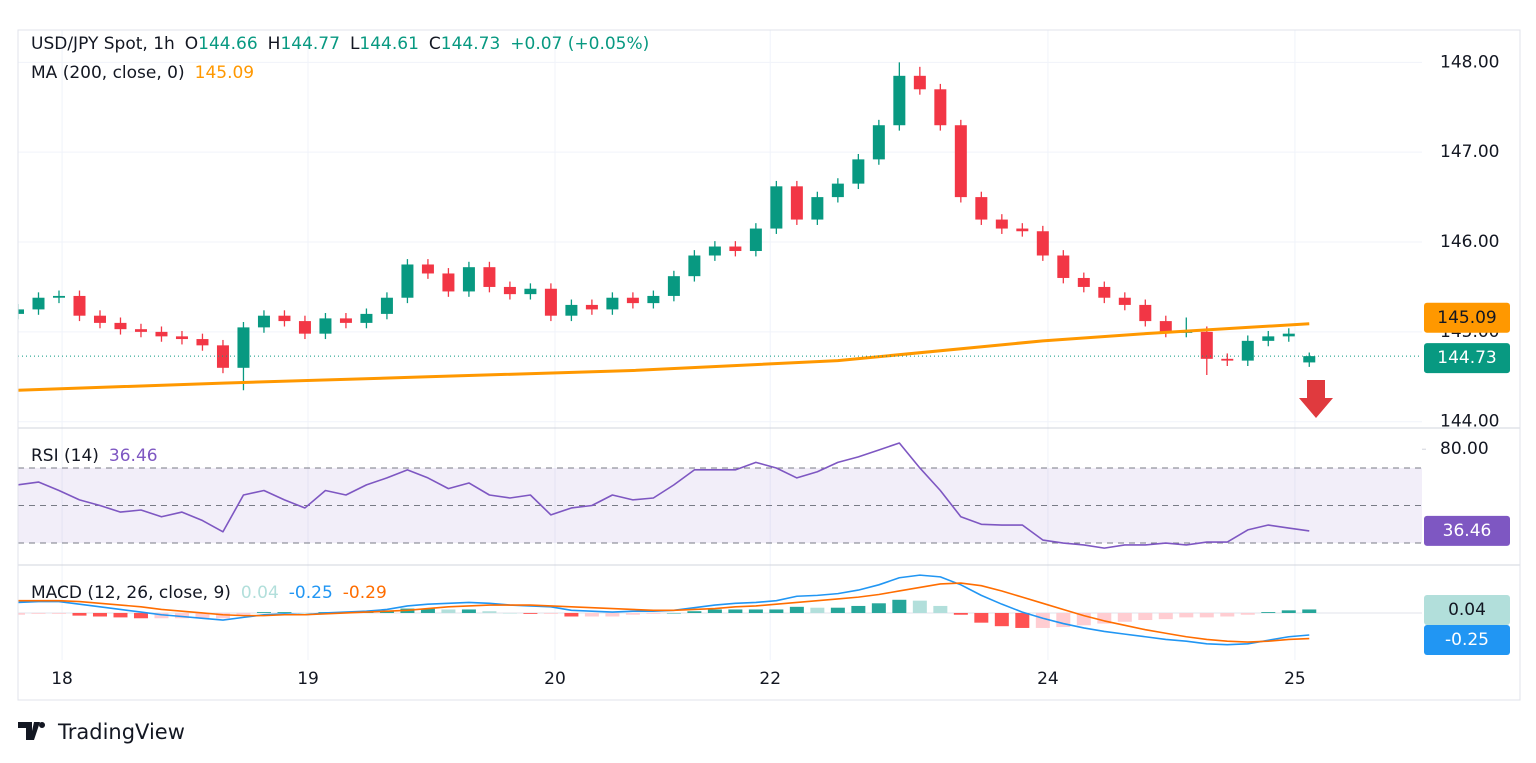  I want to click on x-tick-label: 25, so click(1295, 679).